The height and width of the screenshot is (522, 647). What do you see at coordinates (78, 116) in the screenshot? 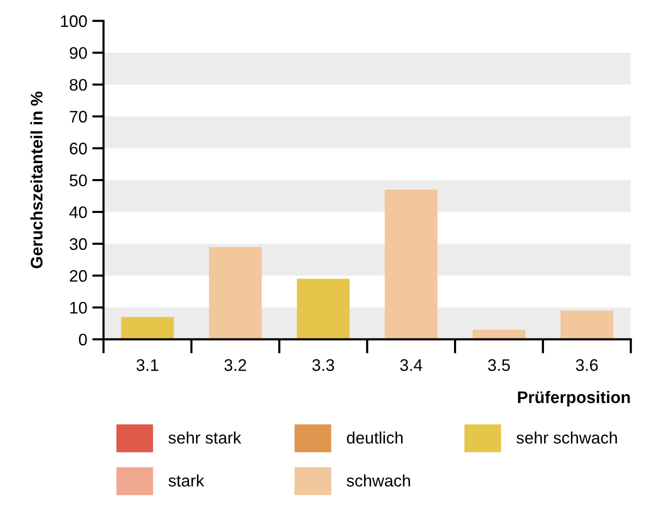
I see `y-tick-label: 70` at bounding box center [78, 116].